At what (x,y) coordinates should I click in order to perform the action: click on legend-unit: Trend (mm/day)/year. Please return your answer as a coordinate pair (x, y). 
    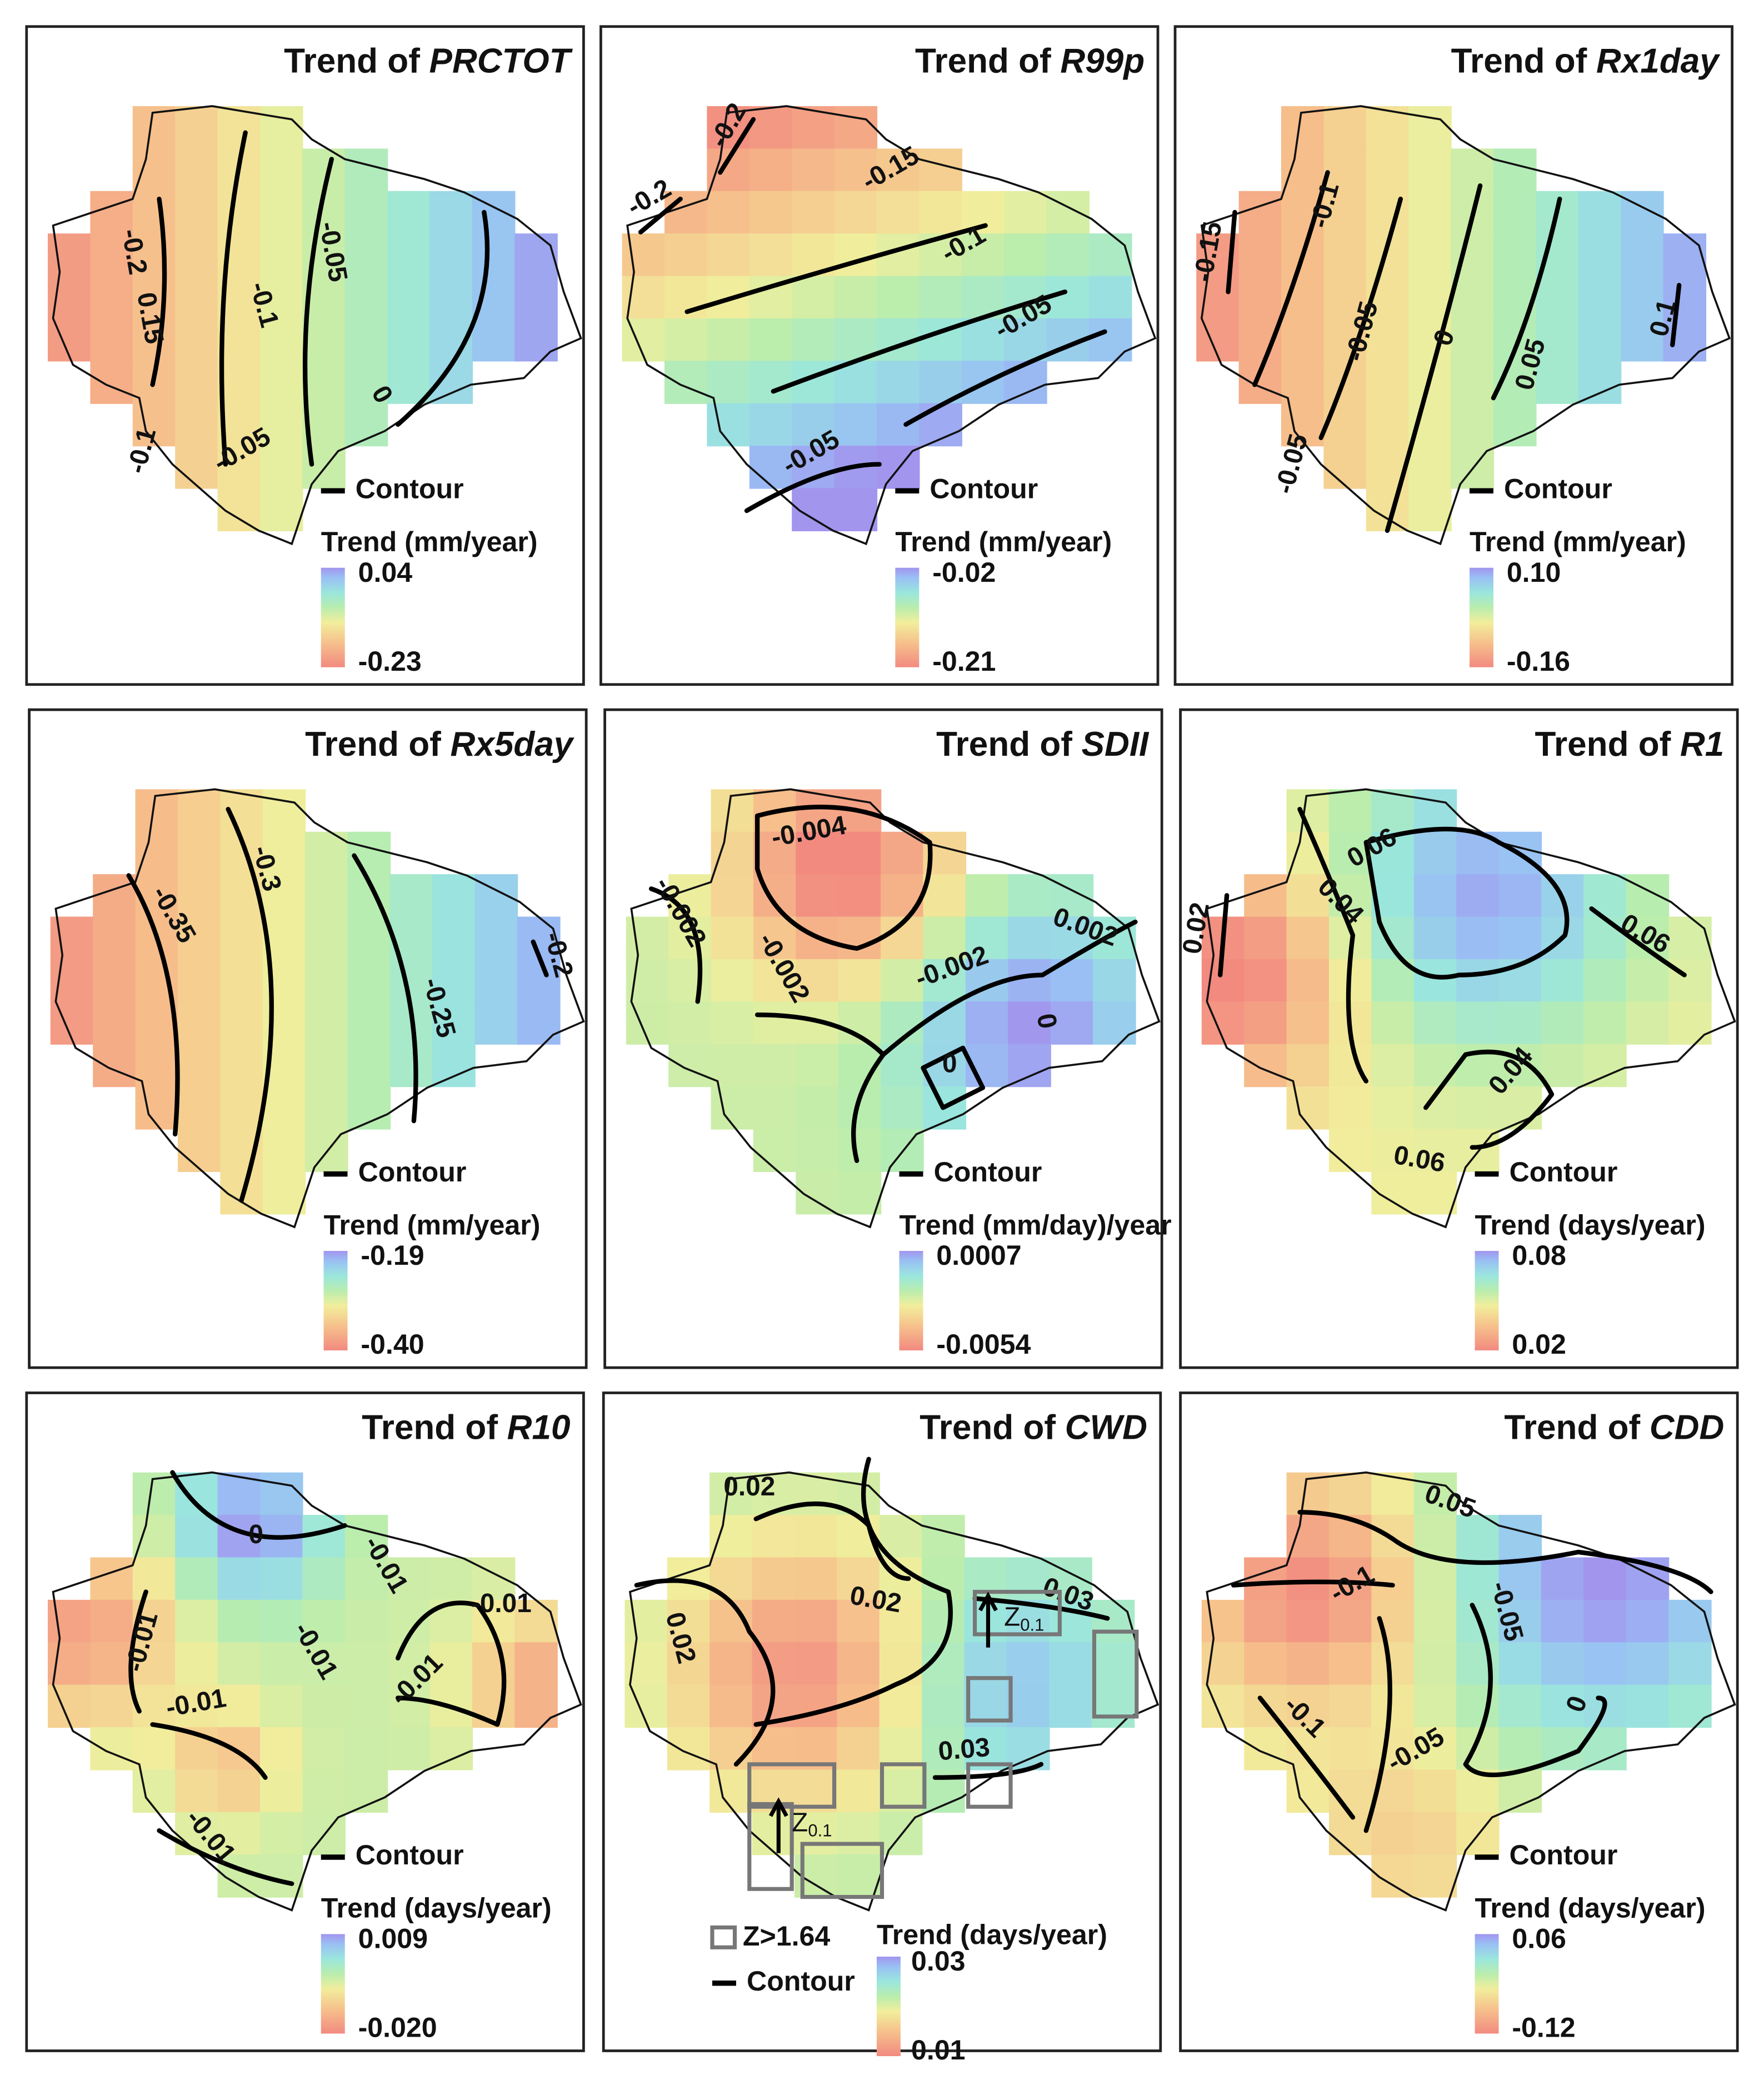
    Looking at the image, I should click on (1036, 1224).